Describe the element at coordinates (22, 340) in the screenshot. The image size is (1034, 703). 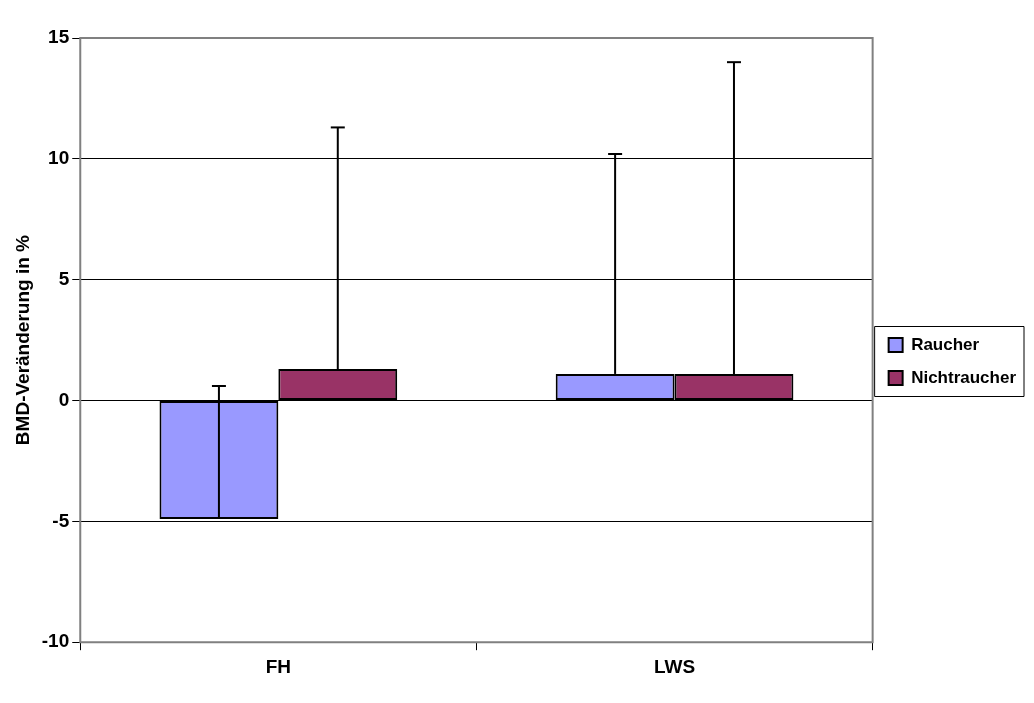
I see `y-axis-title: BMD-Veränderung in %` at that location.